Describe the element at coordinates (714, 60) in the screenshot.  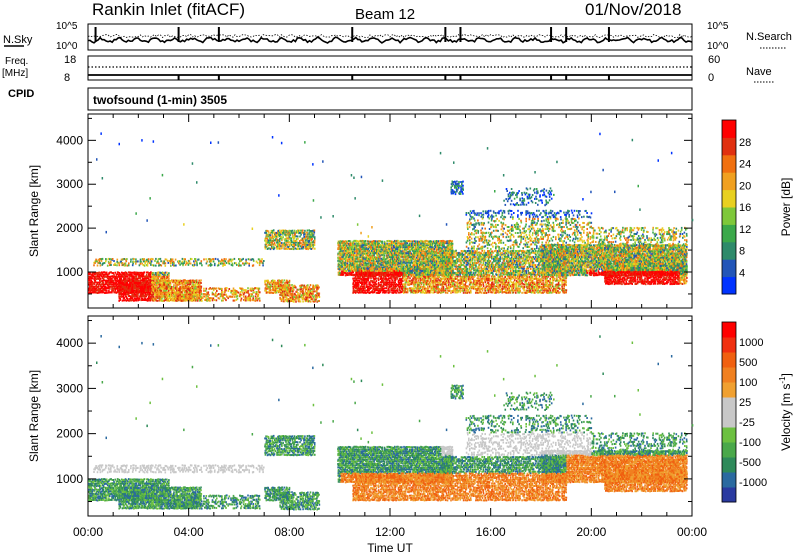
I see `nave-max-label: 60` at that location.